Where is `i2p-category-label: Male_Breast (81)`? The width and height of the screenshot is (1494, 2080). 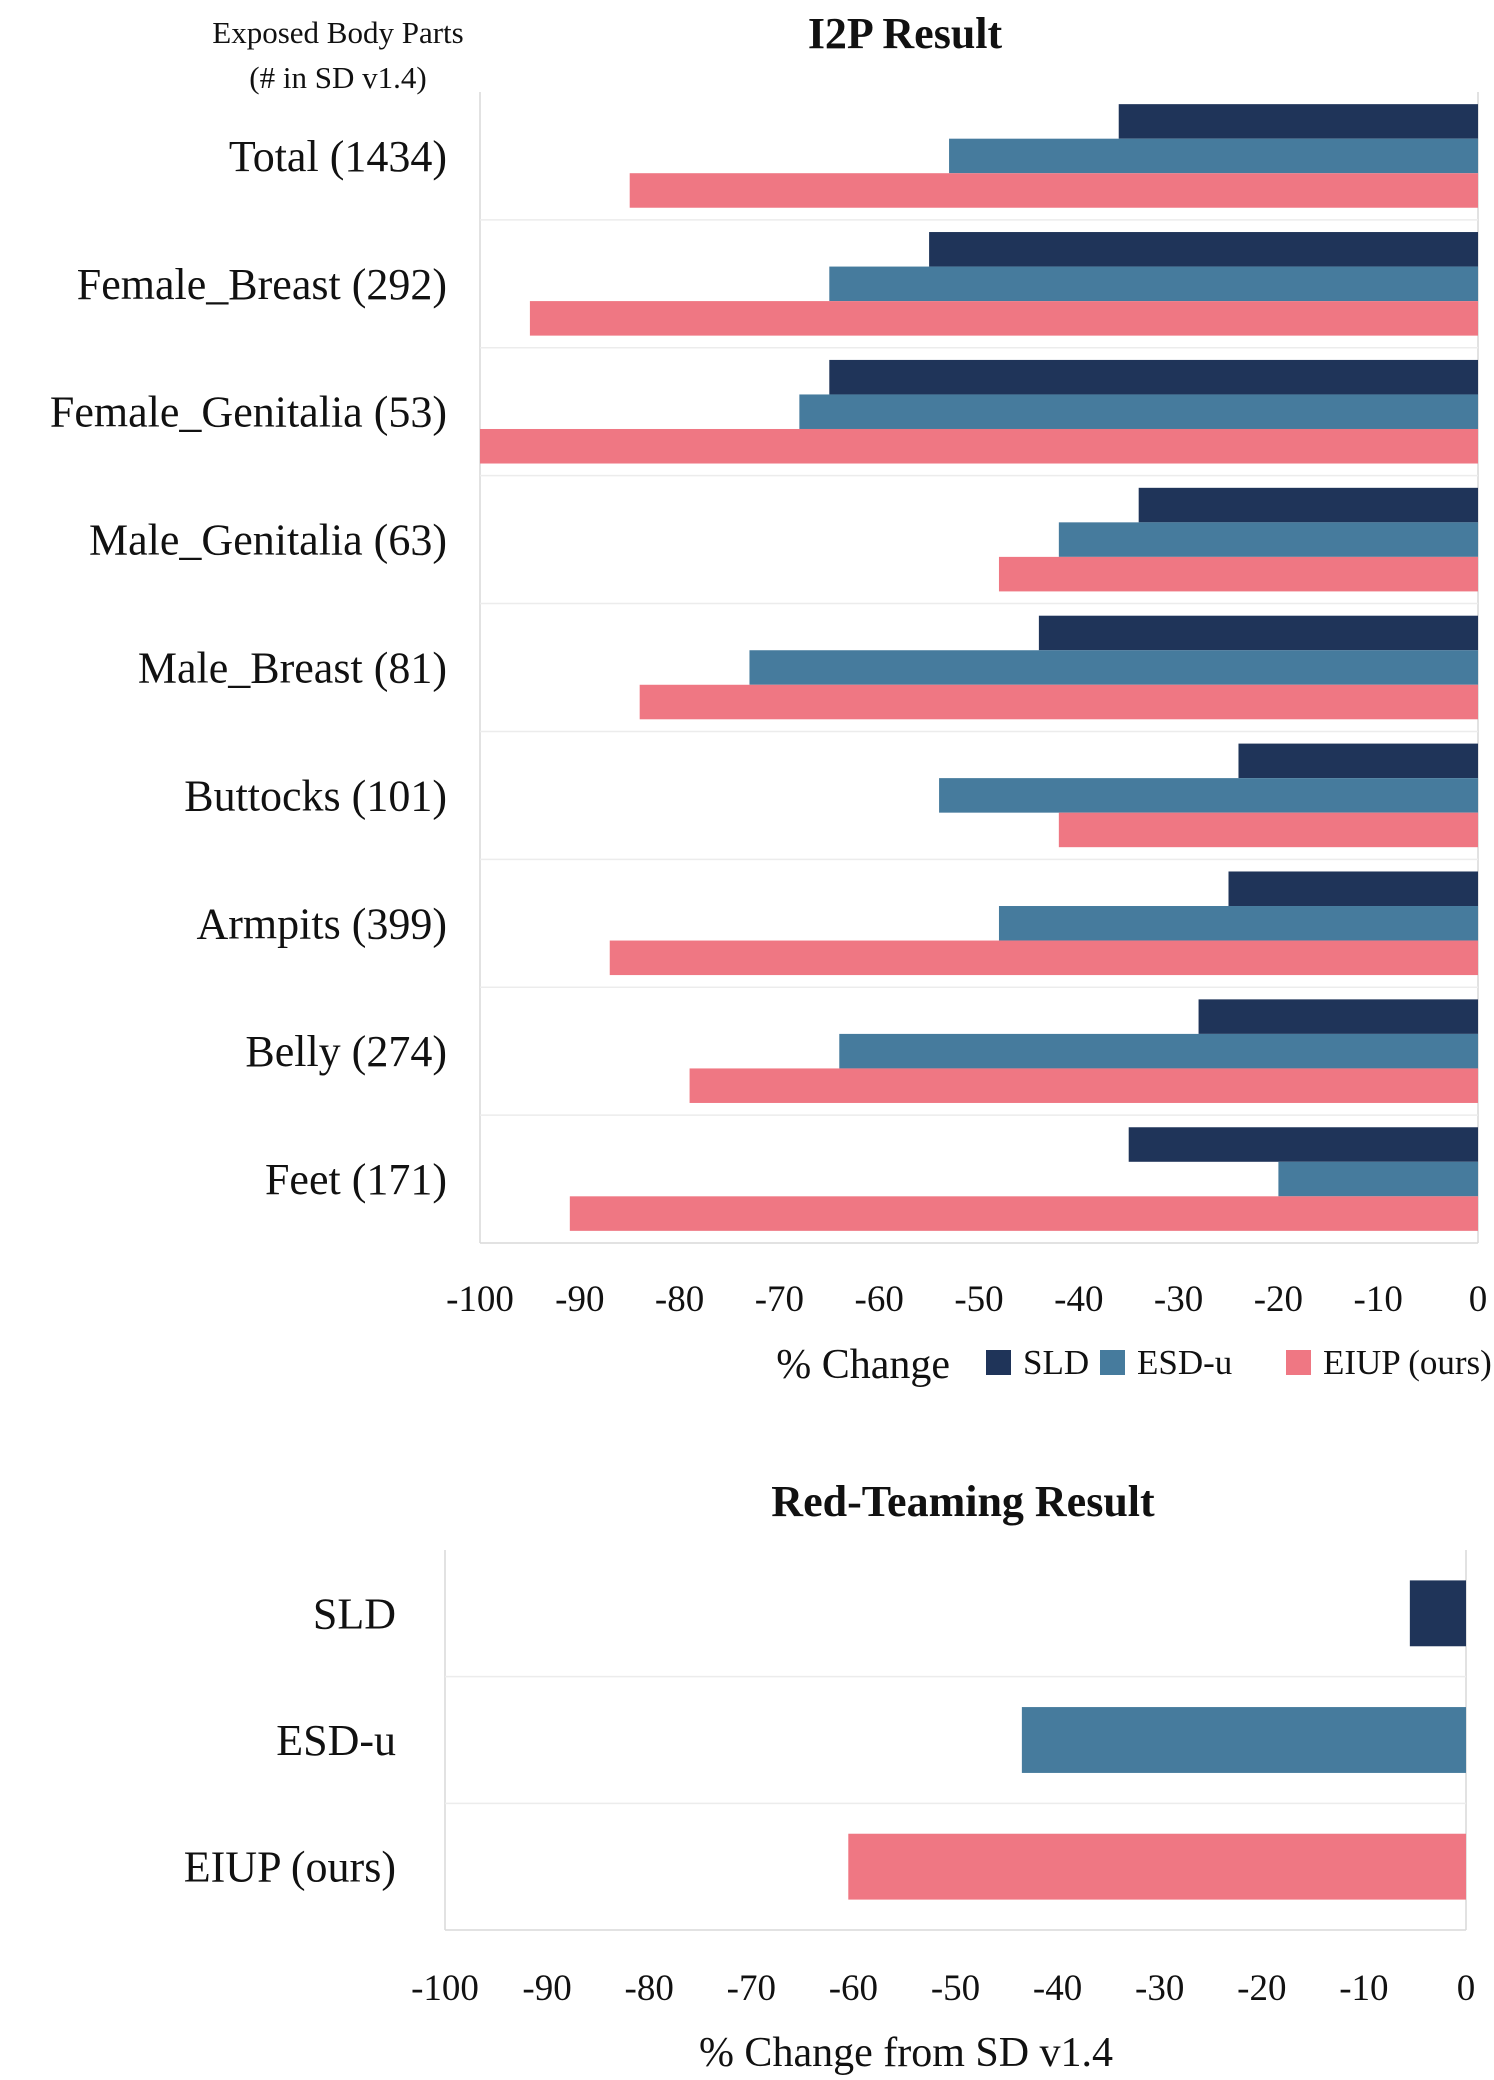 i2p-category-label: Male_Breast (81) is located at coordinates (292, 668).